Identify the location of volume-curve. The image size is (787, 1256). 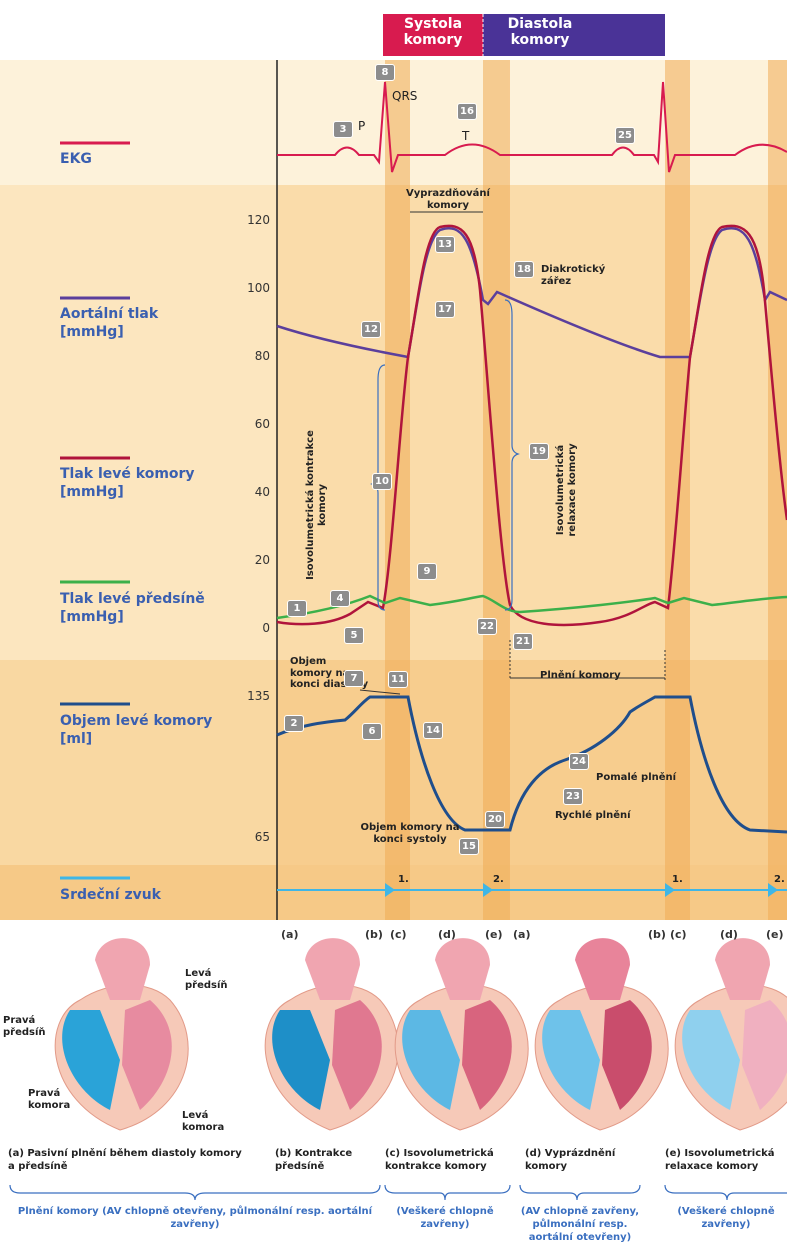
(531, 764).